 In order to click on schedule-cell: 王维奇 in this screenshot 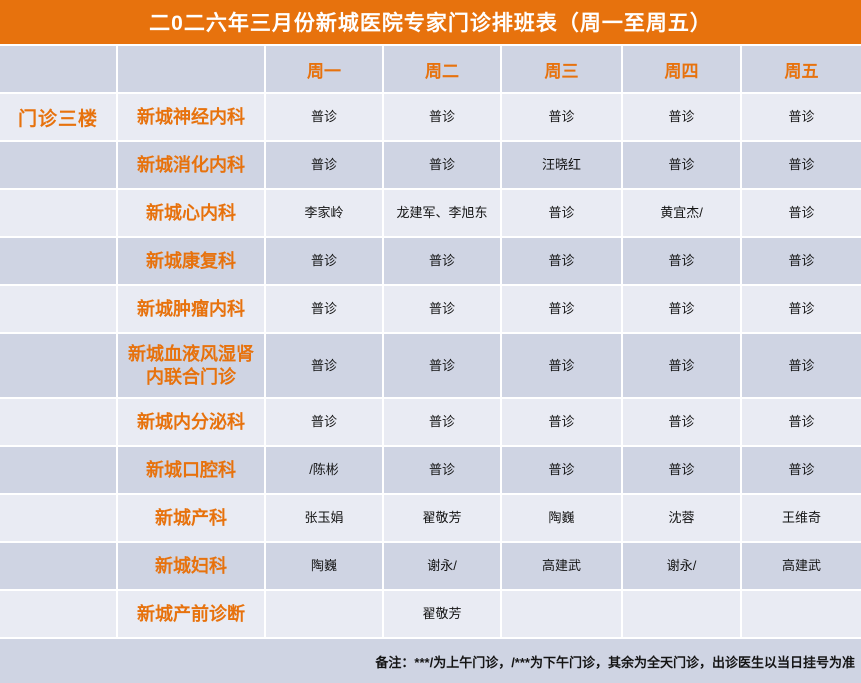, I will do `click(801, 518)`.